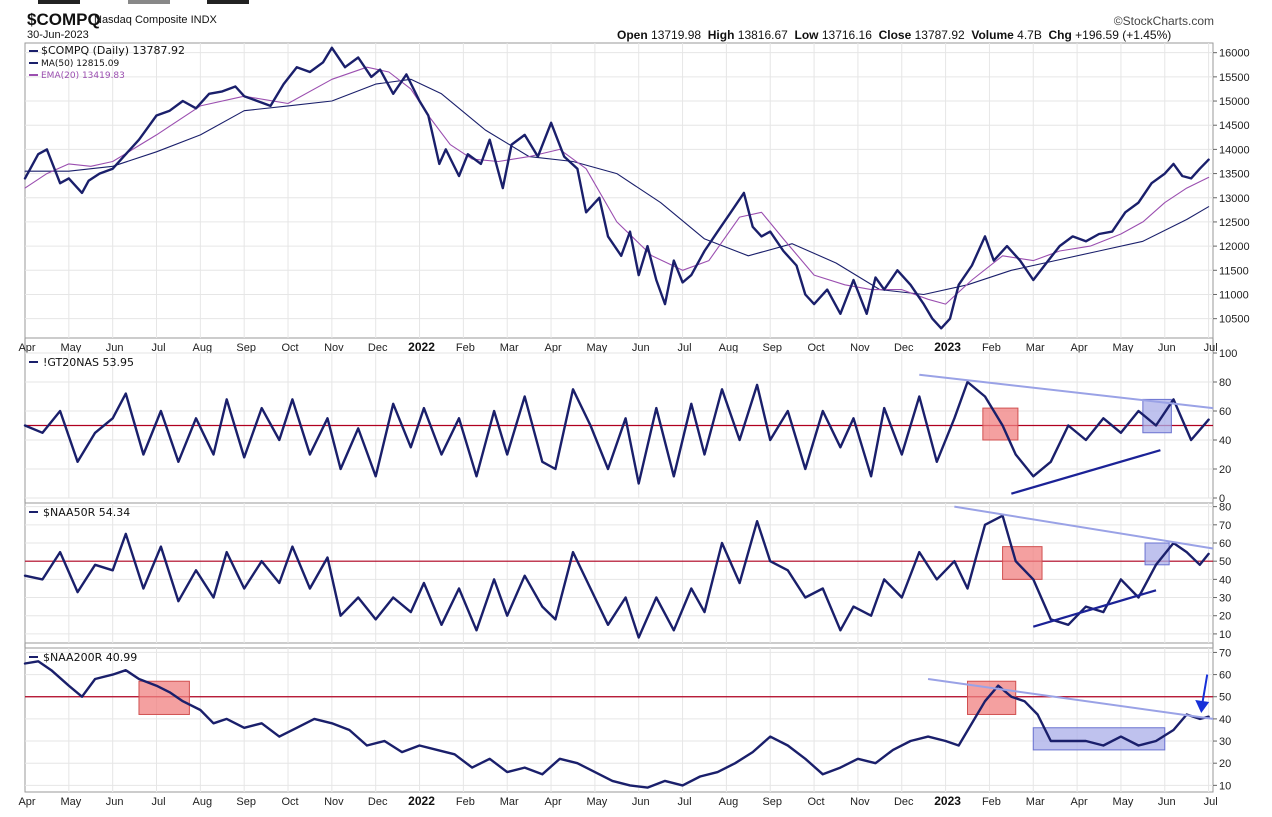 The image size is (1272, 817). What do you see at coordinates (90, 657) in the screenshot?
I see `panel-title: $NAA200R 40.99` at bounding box center [90, 657].